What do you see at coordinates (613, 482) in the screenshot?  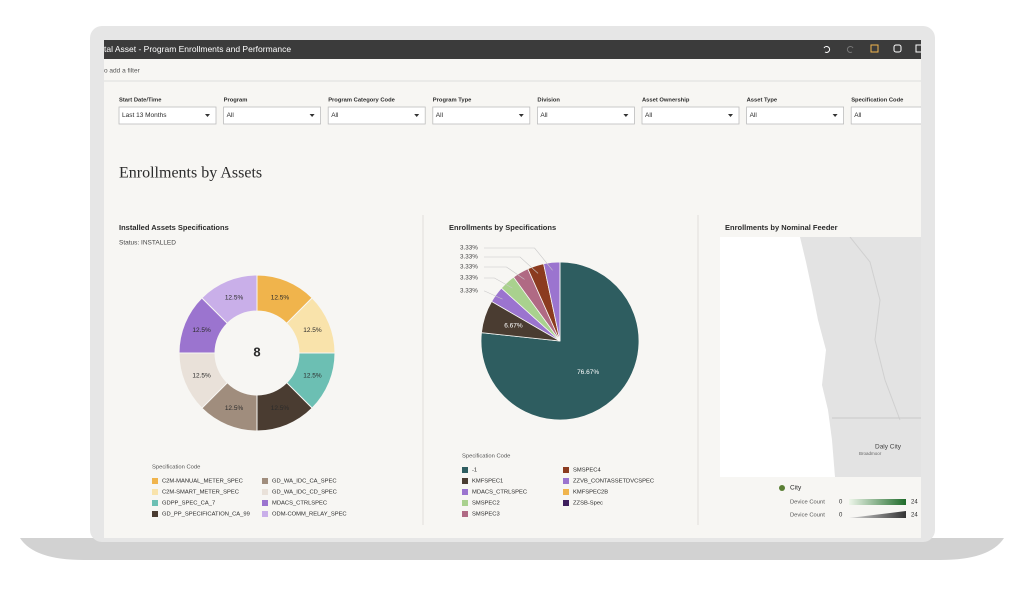 I see `legend-label: ZZVB_CONTASSETDVCSPEC` at bounding box center [613, 482].